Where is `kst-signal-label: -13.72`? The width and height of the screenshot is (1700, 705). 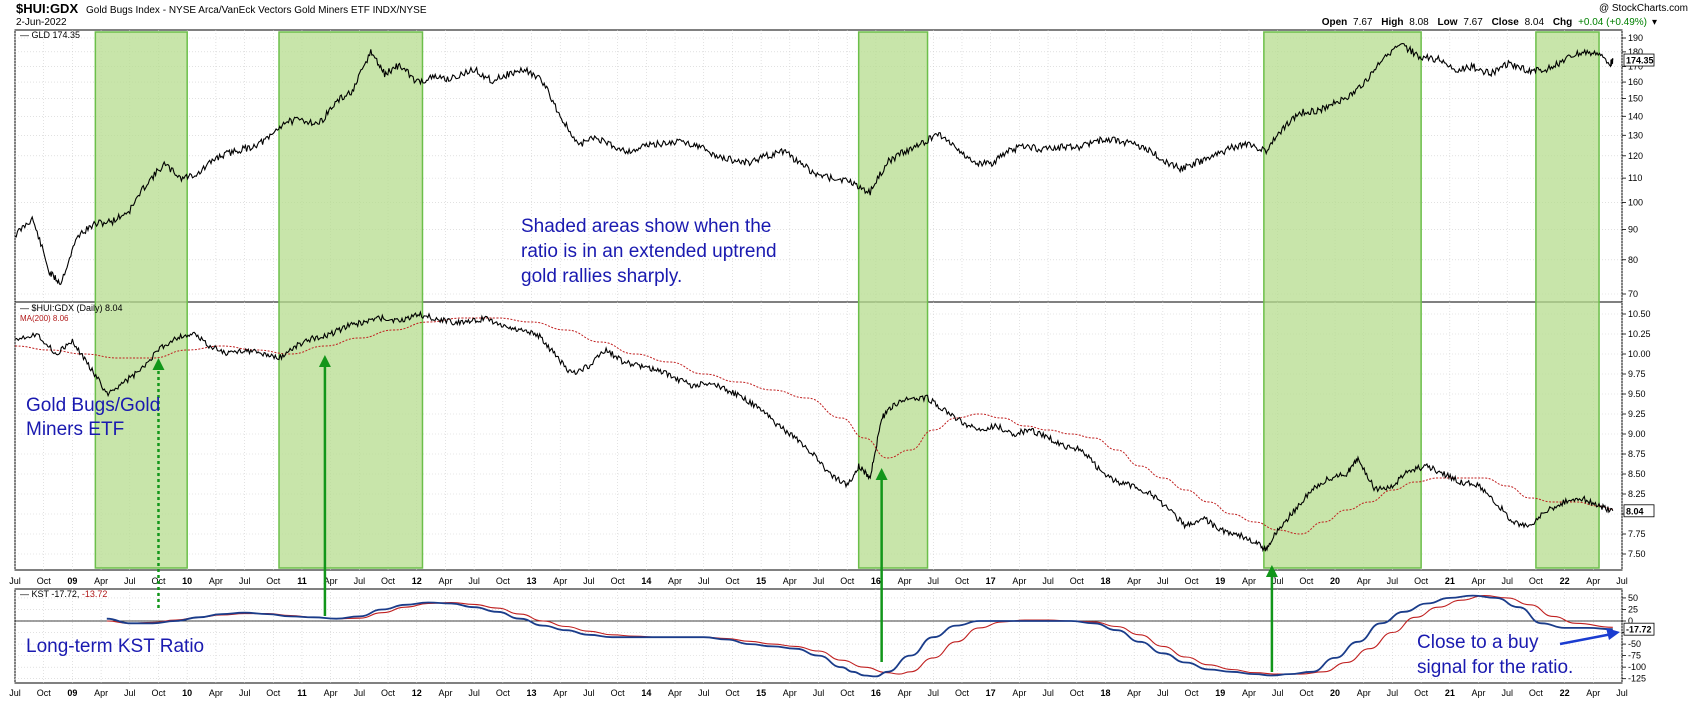
kst-signal-label: -13.72 is located at coordinates (95, 594).